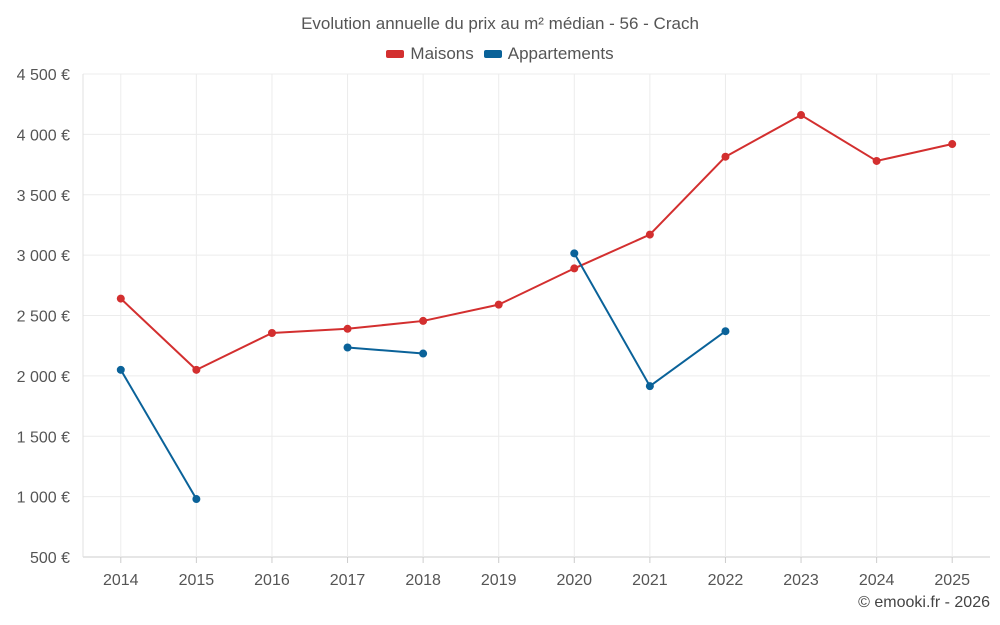 This screenshot has width=1000, height=625. Describe the element at coordinates (952, 580) in the screenshot. I see `x-tick-label: 2025` at that location.